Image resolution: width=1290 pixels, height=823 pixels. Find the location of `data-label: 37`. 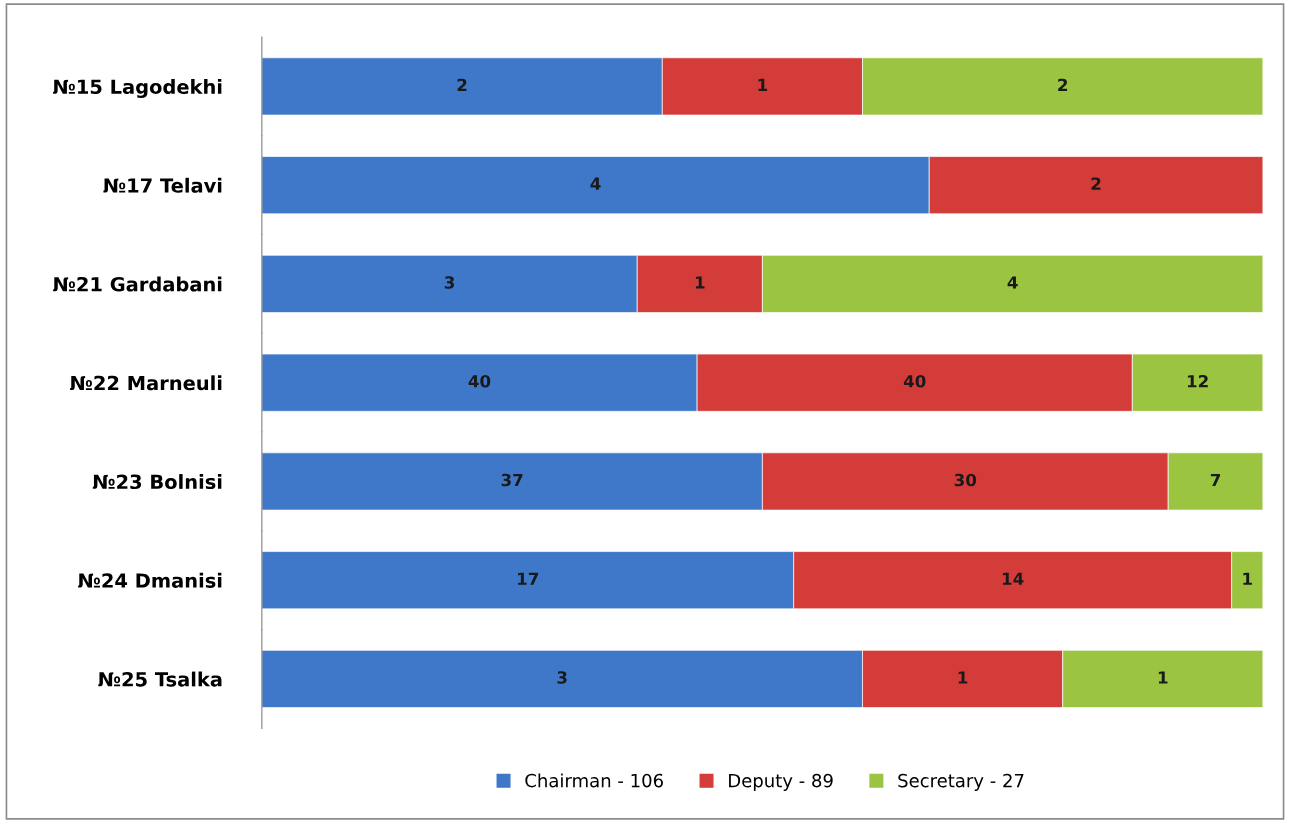

data-label: 37 is located at coordinates (512, 480).